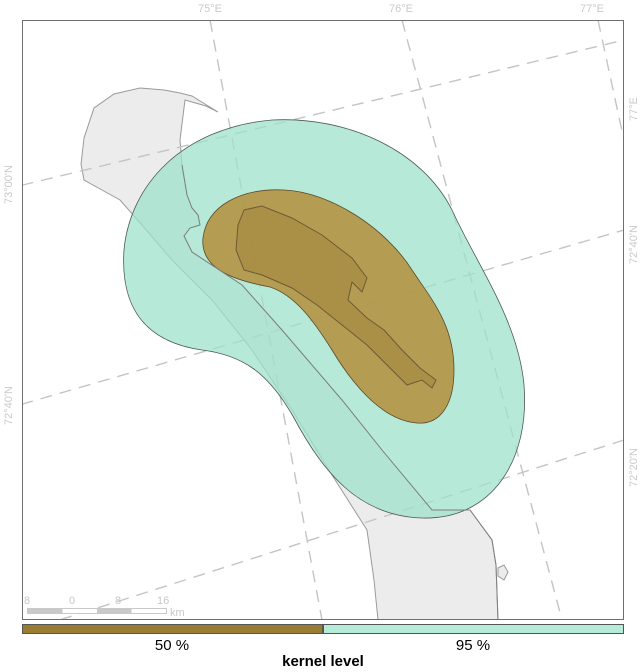  I want to click on grid-label-left-2: 72°40'N, so click(9, 405).